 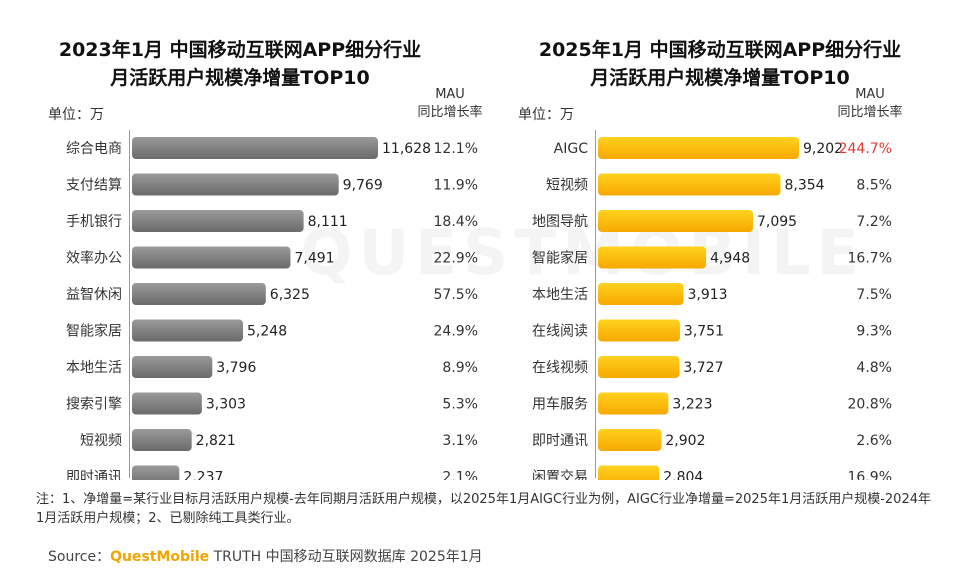 What do you see at coordinates (456, 332) in the screenshot?
I see `growth-label: 24.9%` at bounding box center [456, 332].